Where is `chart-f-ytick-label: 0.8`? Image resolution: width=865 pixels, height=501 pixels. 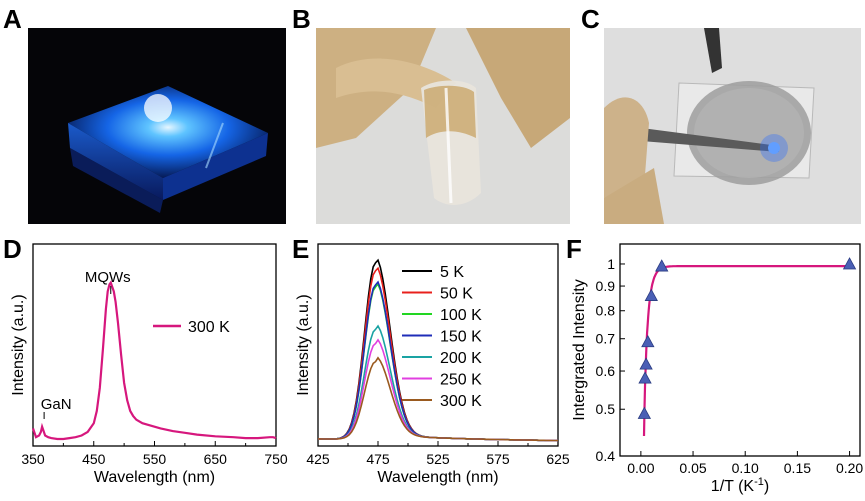
chart-f-ytick-label: 0.8 is located at coordinates (606, 311).